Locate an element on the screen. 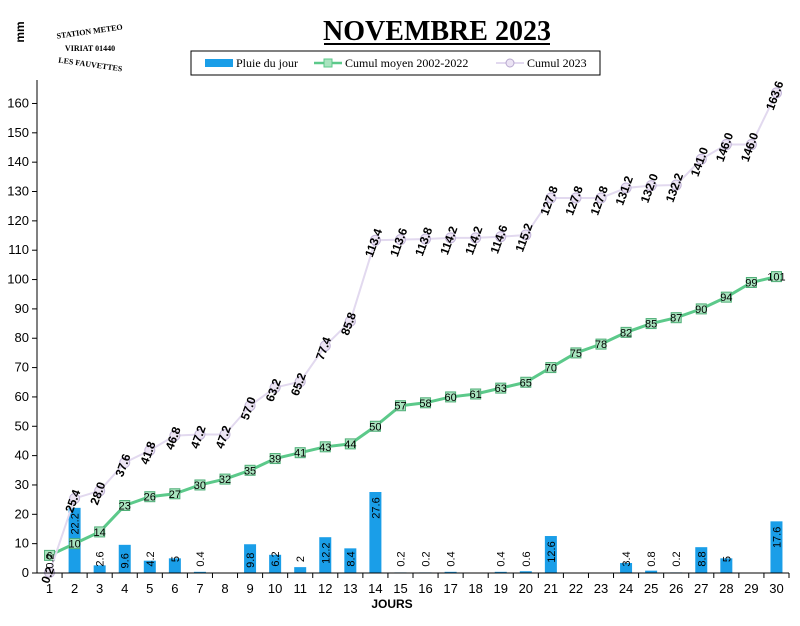  cumul-point-label: 63.2 is located at coordinates (273, 389).